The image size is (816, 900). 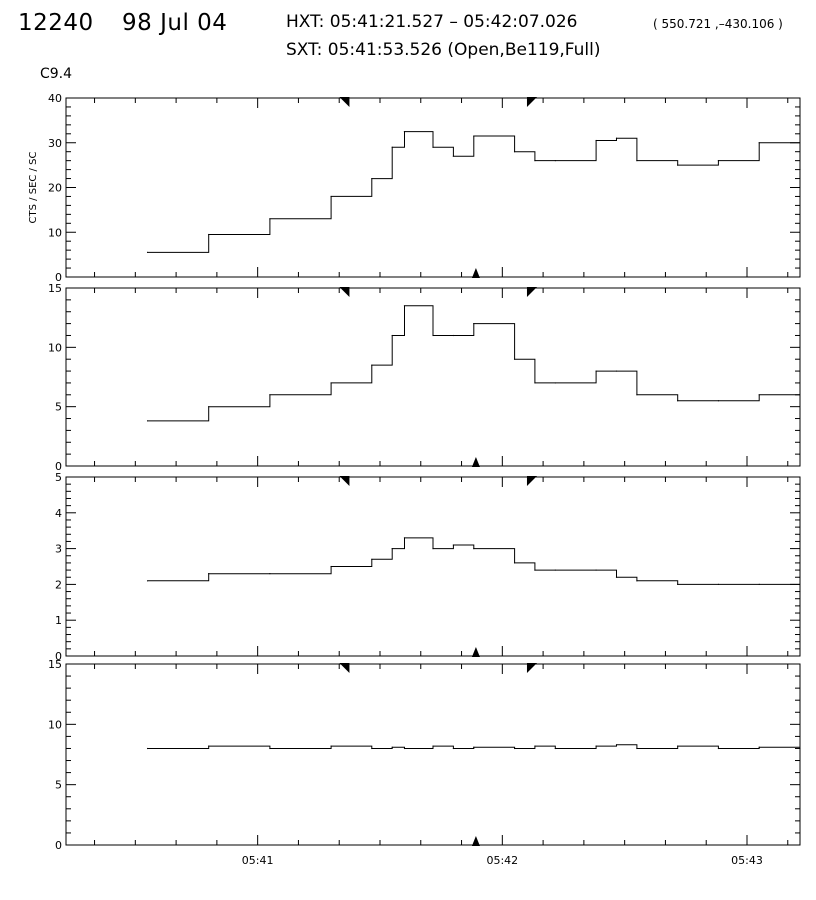 I want to click on sxt-info: SXT: 05:41:53.526 (Open,Be119,Full), so click(x=443, y=50).